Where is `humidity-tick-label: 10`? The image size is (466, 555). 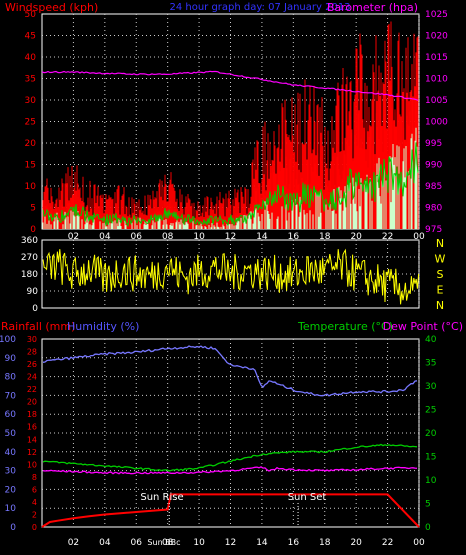 humidity-tick-label: 10 is located at coordinates (11, 509).